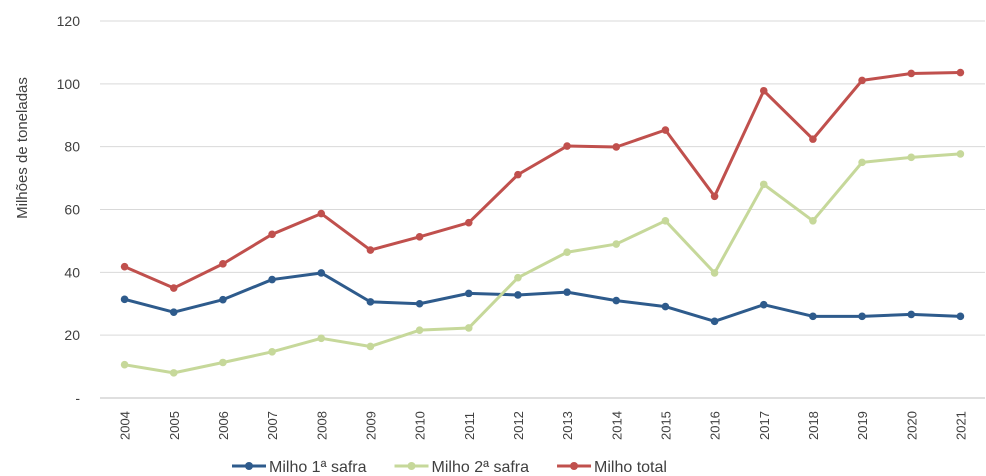 The image size is (986, 476). What do you see at coordinates (764, 425) in the screenshot?
I see `x-tick-label: 2017` at bounding box center [764, 425].